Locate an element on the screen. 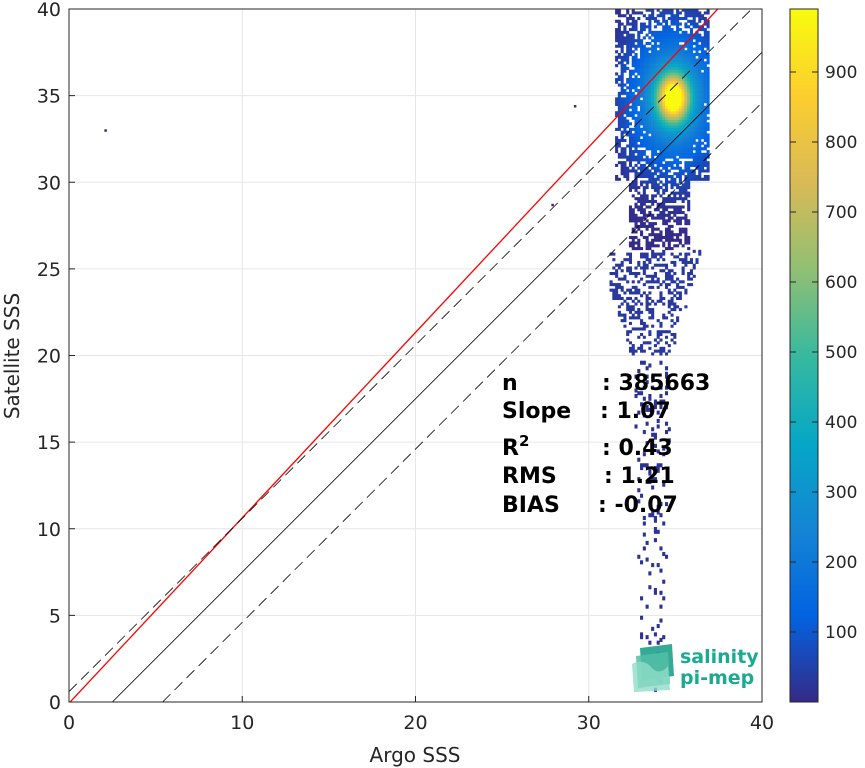 Image resolution: width=865 pixels, height=768 pixels. stat-label-n: n is located at coordinates (510, 383).